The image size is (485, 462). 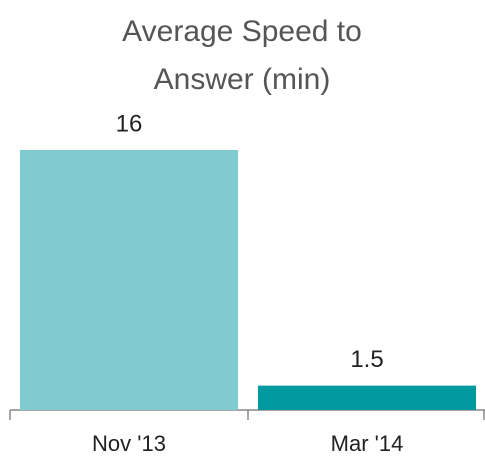 What do you see at coordinates (242, 55) in the screenshot?
I see `chart-title: Average Speed to Answer (min)` at bounding box center [242, 55].